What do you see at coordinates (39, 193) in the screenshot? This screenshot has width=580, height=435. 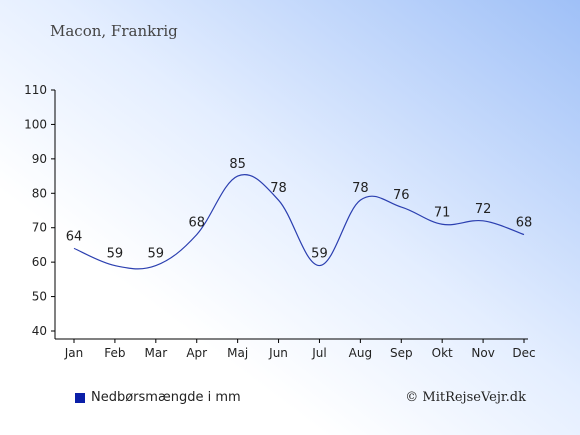 I see `y-tick-label: 80` at bounding box center [39, 193].